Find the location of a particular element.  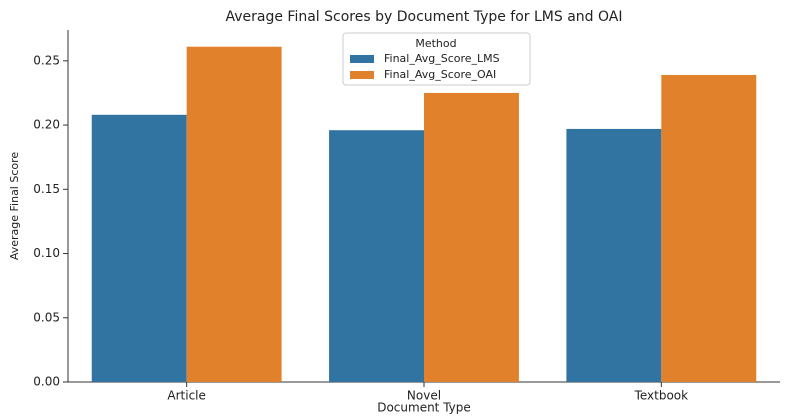

legend-box is located at coordinates (436, 59).